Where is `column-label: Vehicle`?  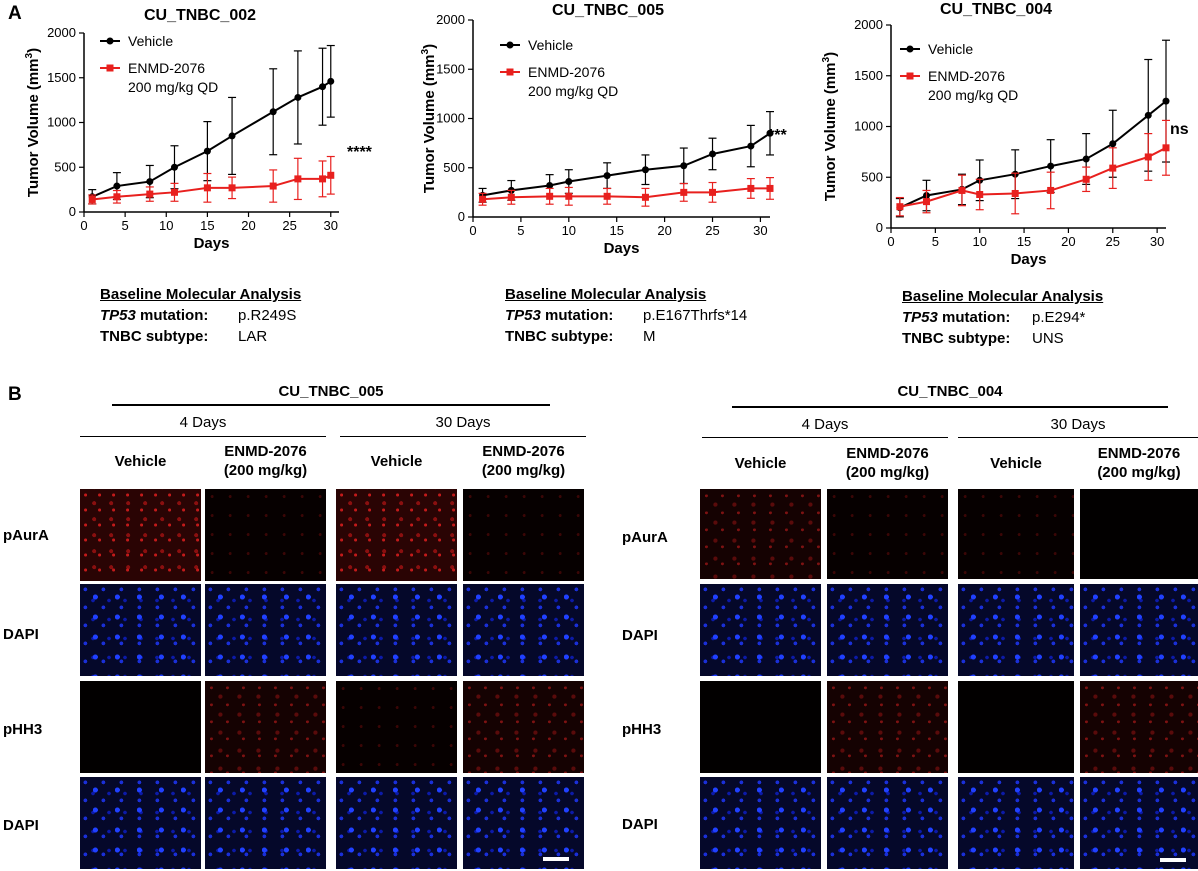 column-label: Vehicle is located at coordinates (396, 461).